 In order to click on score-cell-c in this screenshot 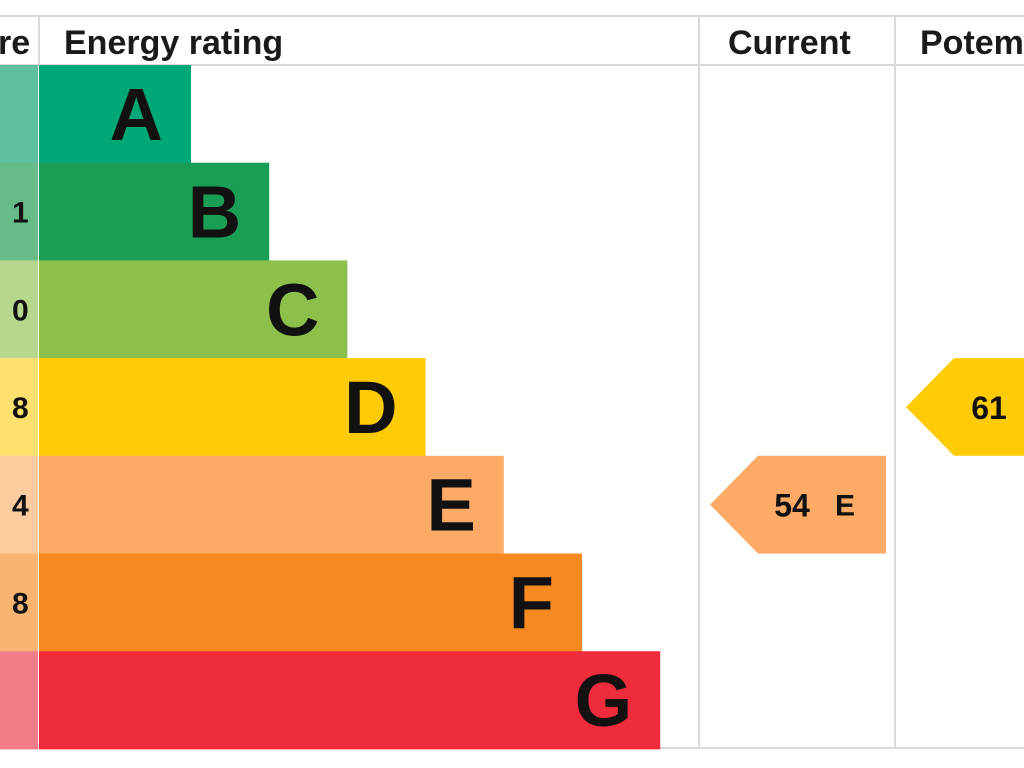, I will do `click(19, 309)`.